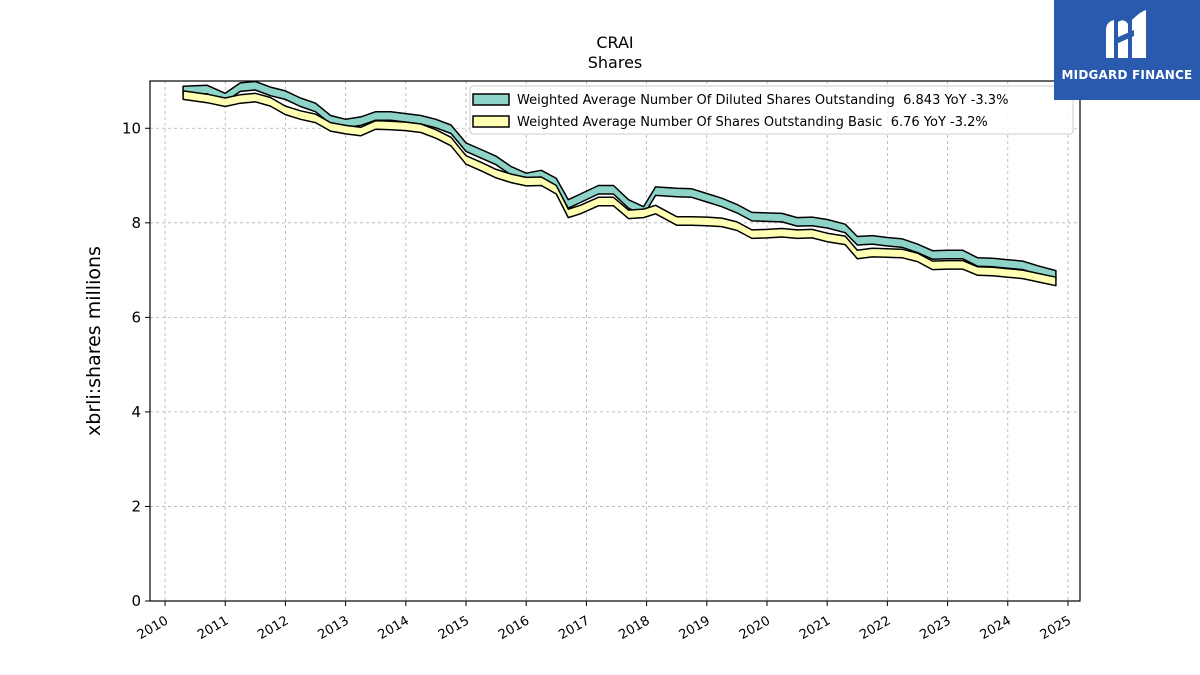 This screenshot has height=675, width=1200. What do you see at coordinates (136, 506) in the screenshot?
I see `y-tick-label: 2` at bounding box center [136, 506].